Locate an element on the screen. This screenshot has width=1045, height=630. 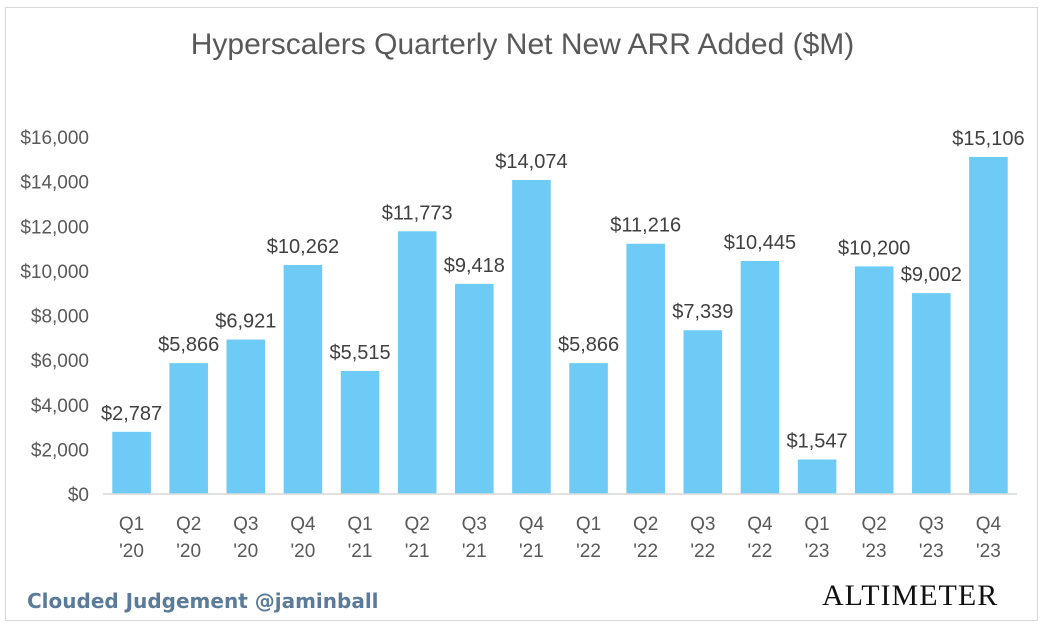
data-label: $10,200 is located at coordinates (874, 248).